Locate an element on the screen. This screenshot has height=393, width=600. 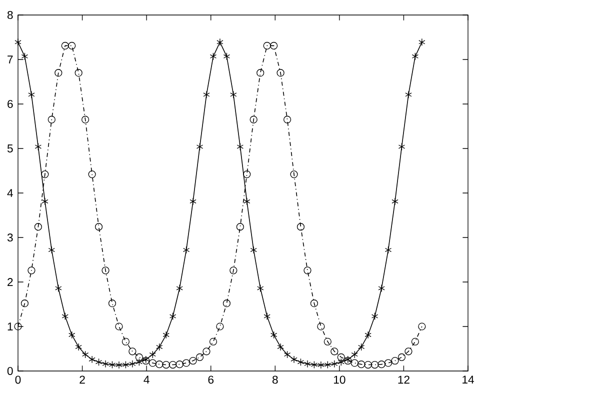
y-tick-label: 3 is located at coordinates (10, 238).